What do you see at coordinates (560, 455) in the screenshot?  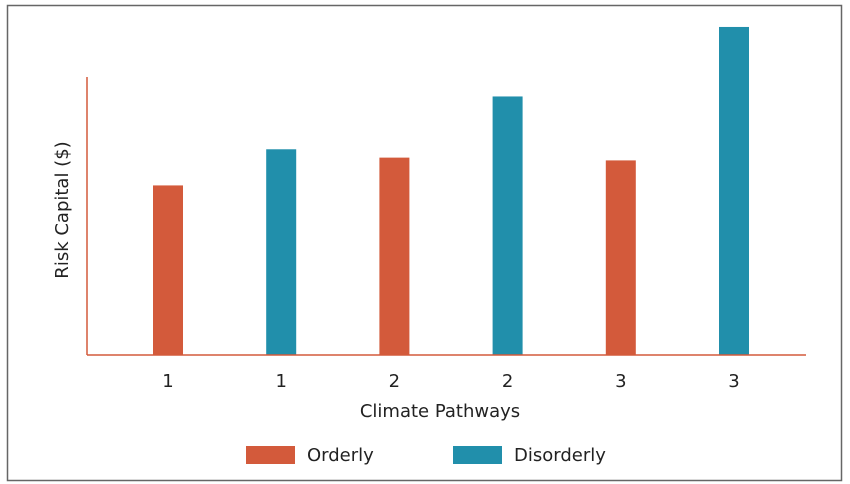 I see `legend-label: Disorderly` at bounding box center [560, 455].